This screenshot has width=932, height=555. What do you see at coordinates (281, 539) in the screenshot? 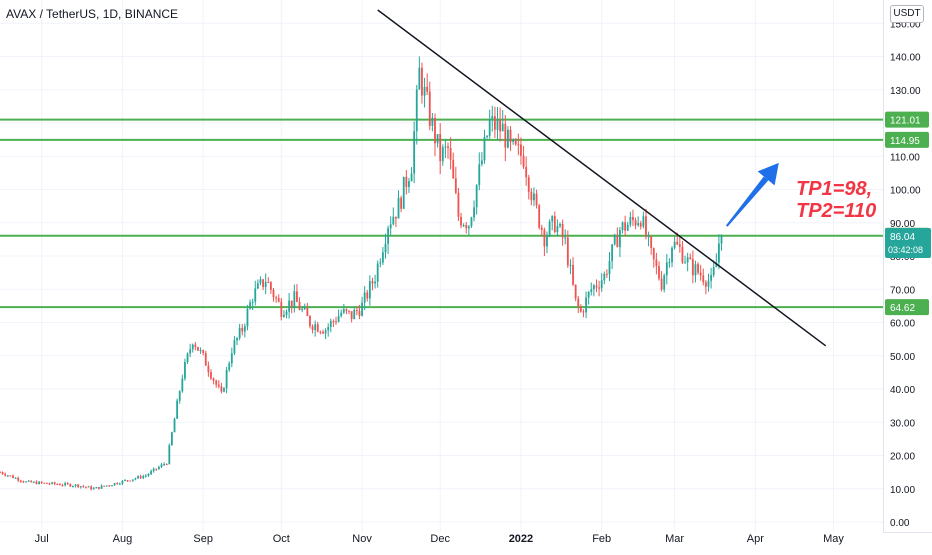
I see `x-tick-label: Oct` at bounding box center [281, 539].